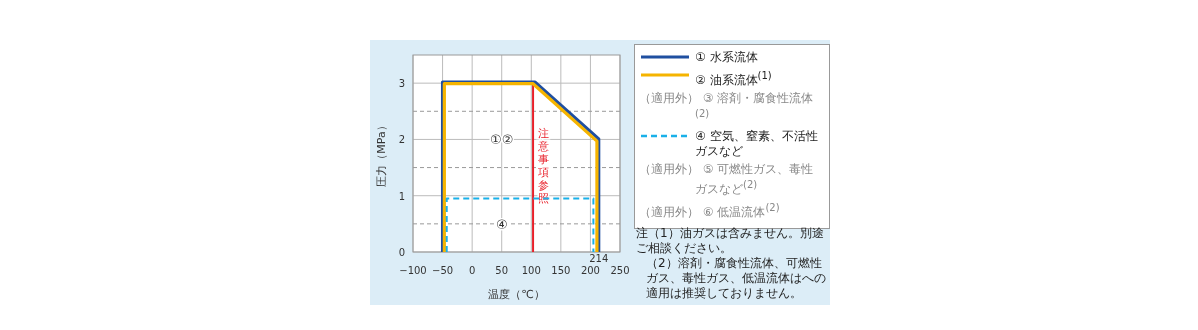 The width and height of the screenshot is (1198, 330). I want to click on x-tick-label: −50, so click(443, 270).